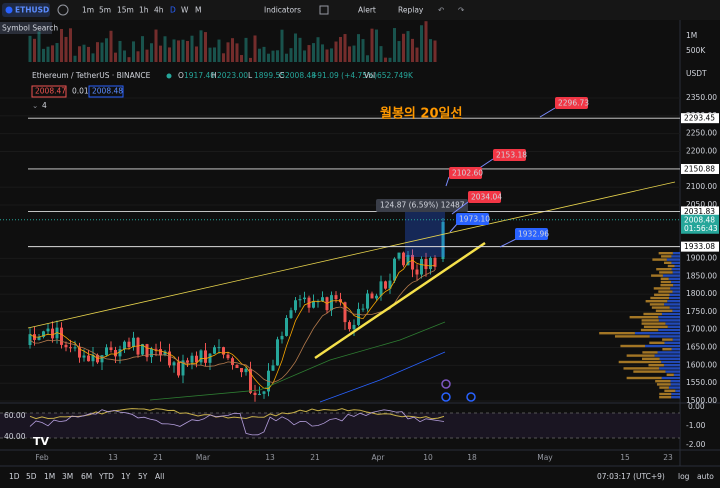 This screenshot has height=488, width=720. I want to click on auto-toggle: auto, so click(705, 476).